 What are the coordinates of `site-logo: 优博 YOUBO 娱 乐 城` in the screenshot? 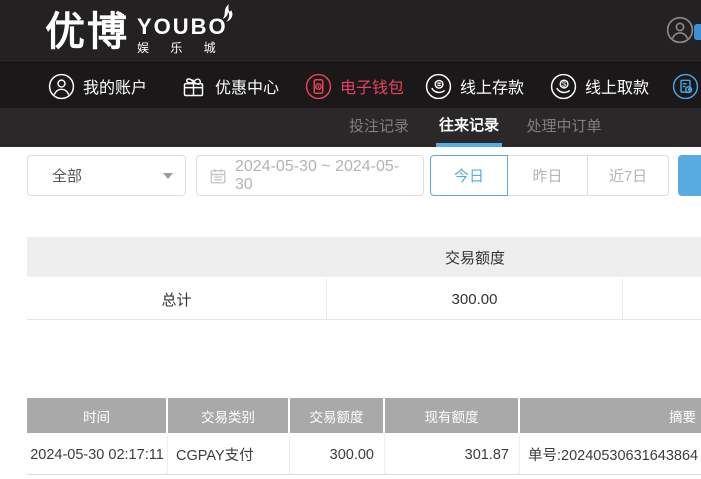 It's located at (139, 30).